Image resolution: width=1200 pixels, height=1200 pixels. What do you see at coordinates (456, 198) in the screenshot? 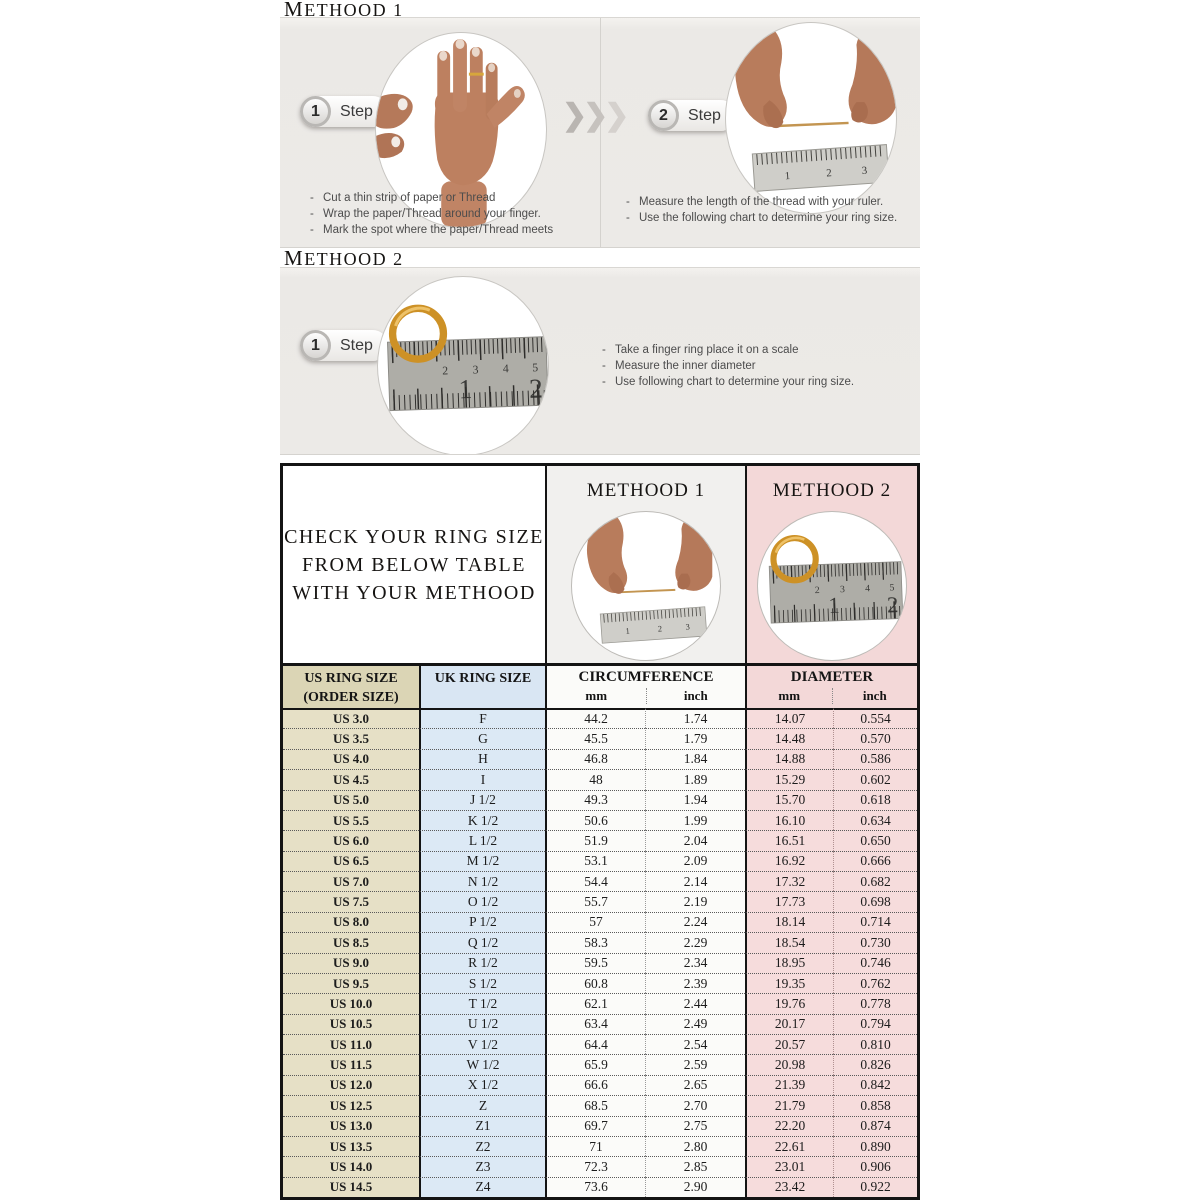
I see `instruction-item: Cut a thin strip of paper or Thread` at bounding box center [456, 198].